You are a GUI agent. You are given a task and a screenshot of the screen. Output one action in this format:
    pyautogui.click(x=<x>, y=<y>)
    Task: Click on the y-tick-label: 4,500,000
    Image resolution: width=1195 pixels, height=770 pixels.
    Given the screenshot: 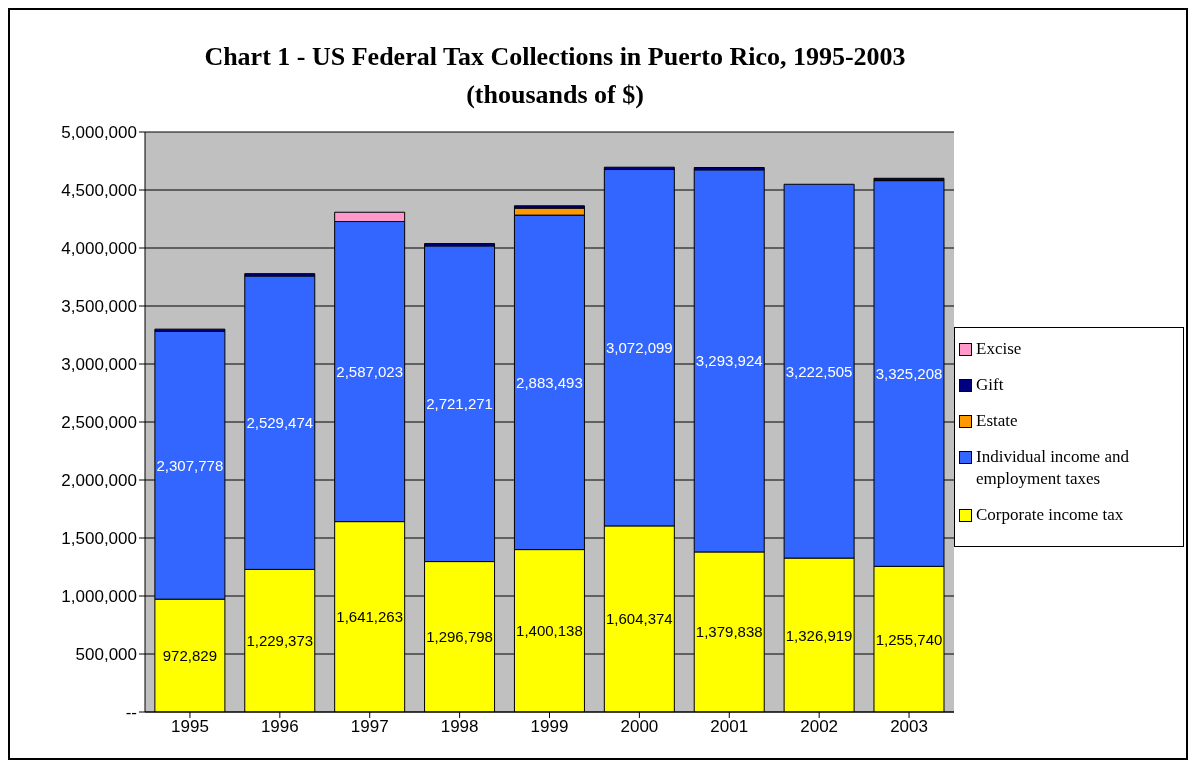 What is the action you would take?
    pyautogui.click(x=99, y=191)
    